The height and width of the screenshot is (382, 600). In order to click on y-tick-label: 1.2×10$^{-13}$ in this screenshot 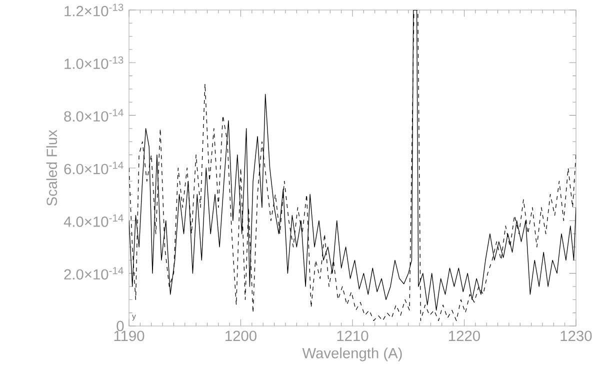, I will do `click(94, 10)`.